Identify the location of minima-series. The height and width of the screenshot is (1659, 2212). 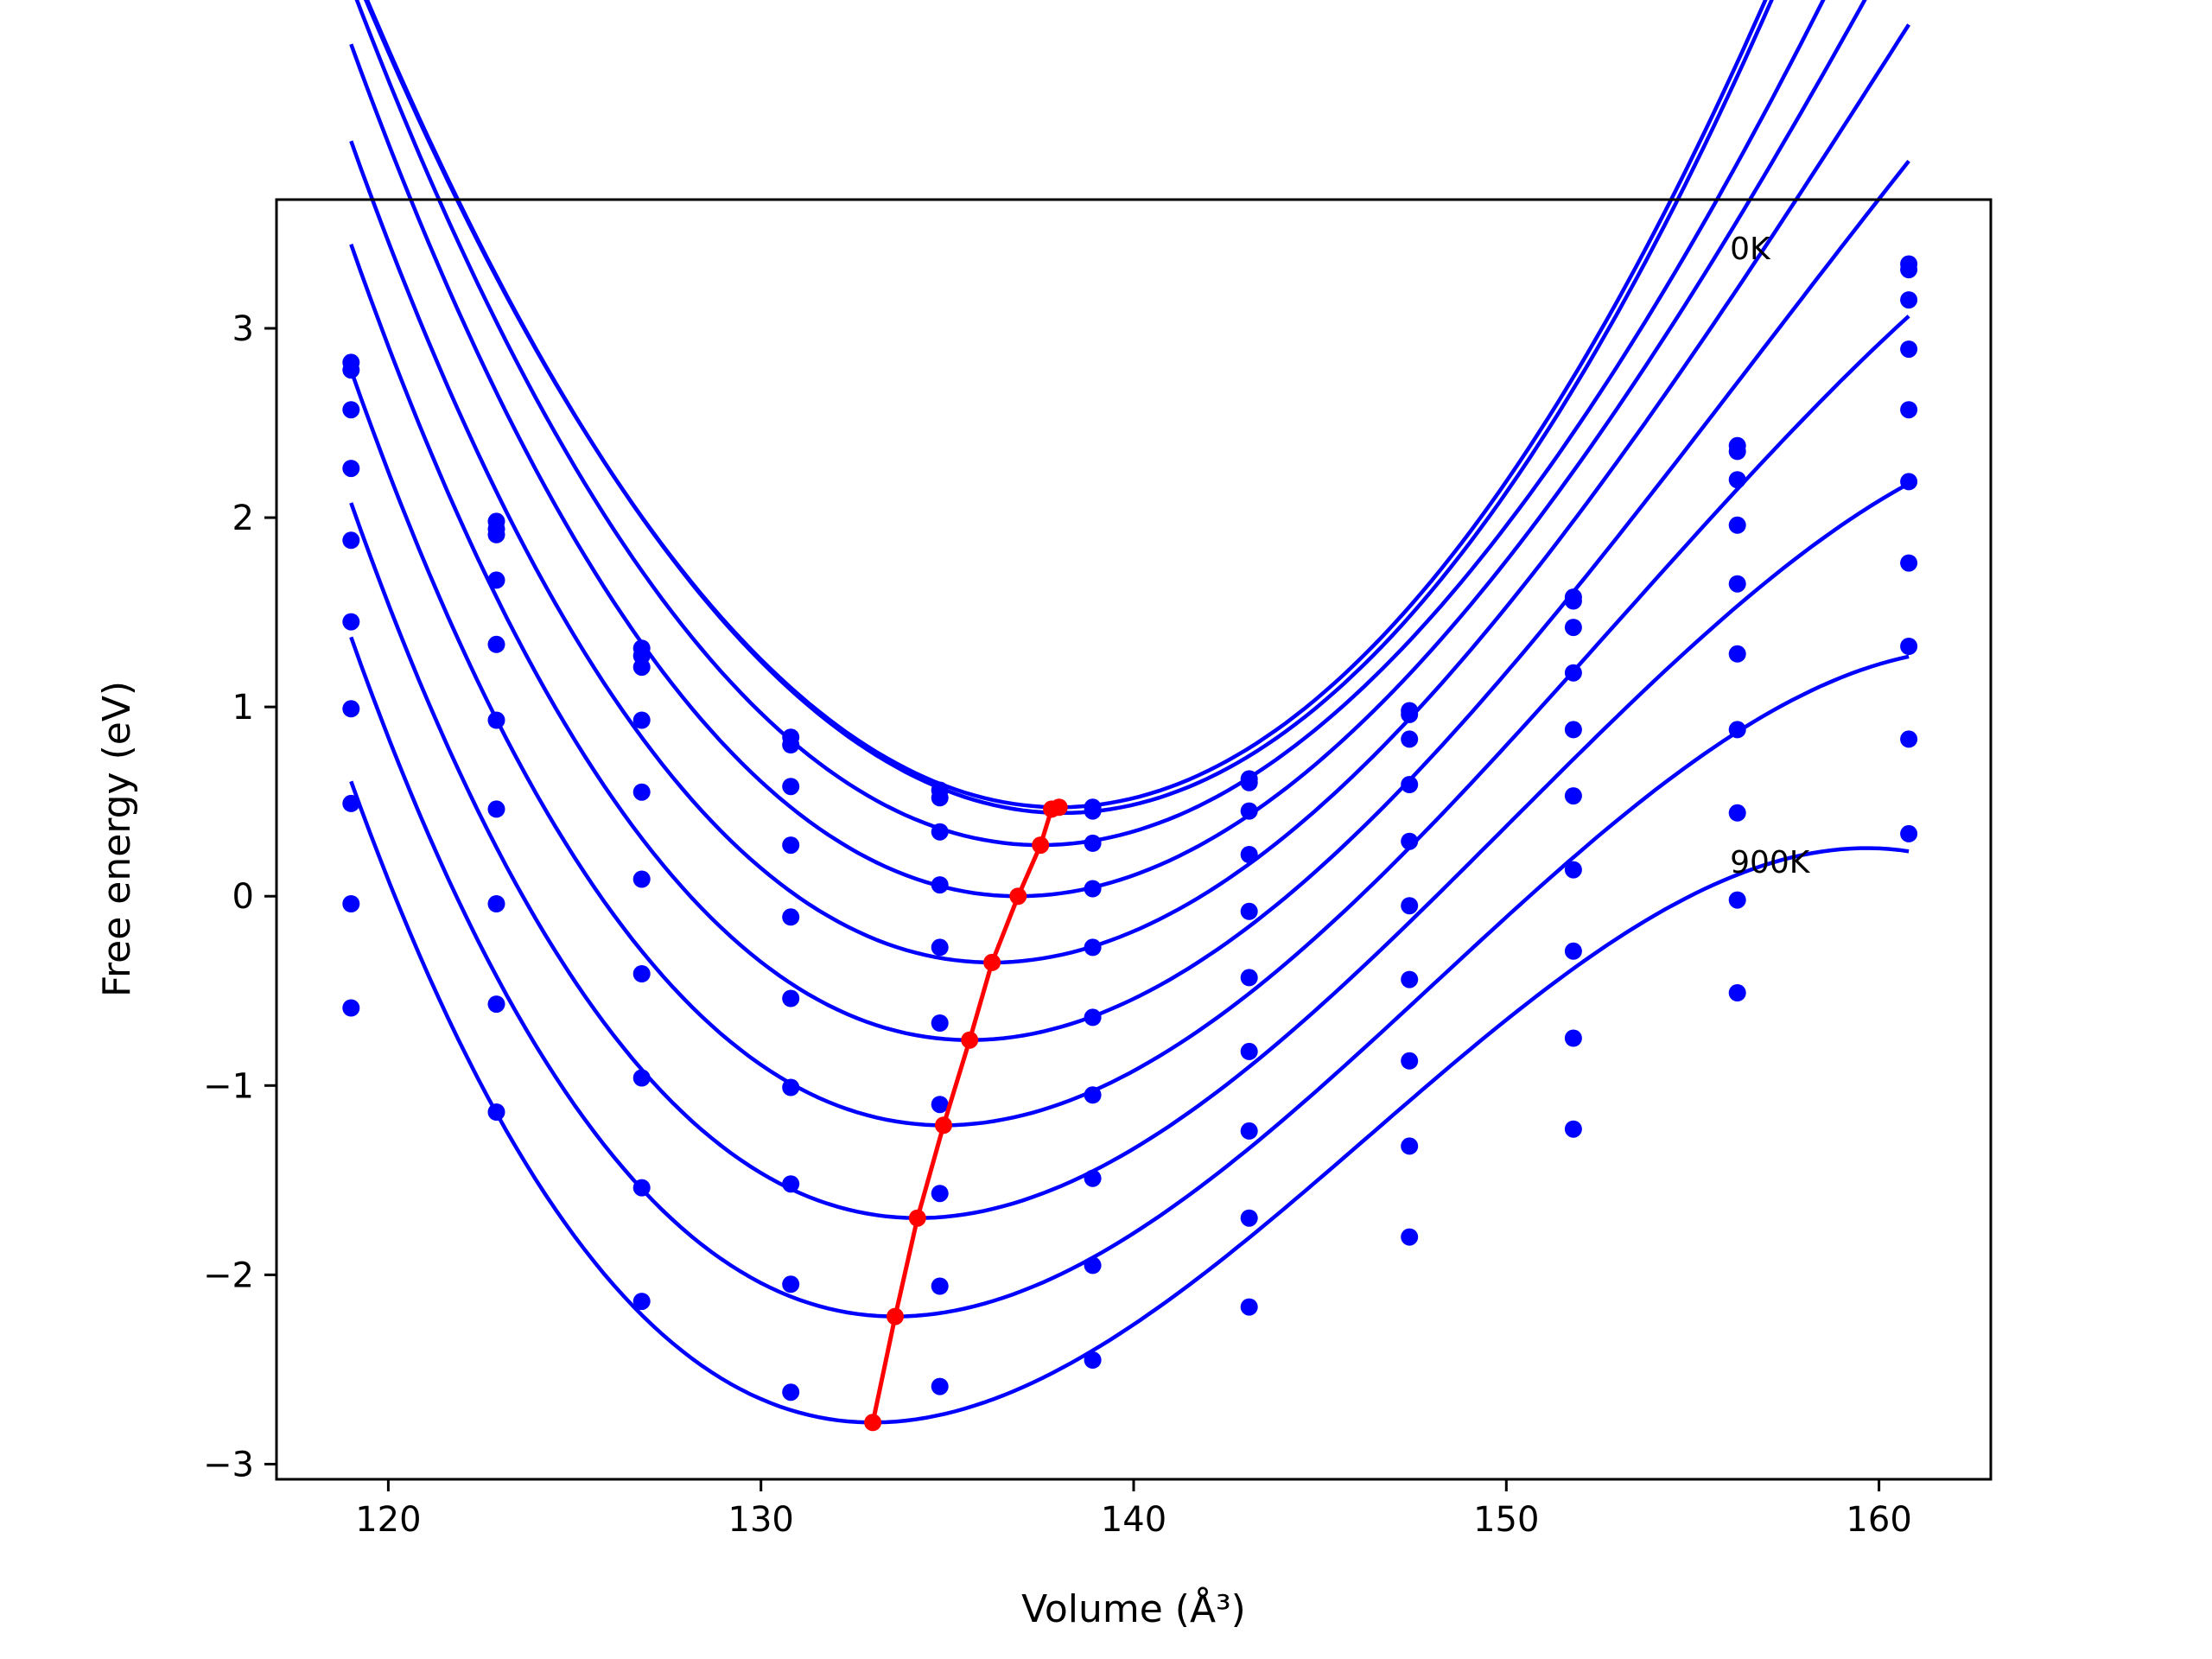
(966, 1115).